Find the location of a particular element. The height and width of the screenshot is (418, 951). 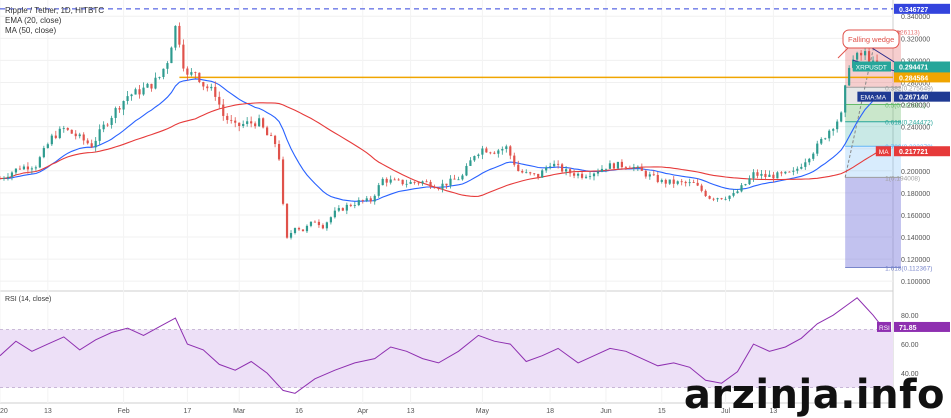

fib-level-label: 0.5(0.260061) is located at coordinates (905, 105).